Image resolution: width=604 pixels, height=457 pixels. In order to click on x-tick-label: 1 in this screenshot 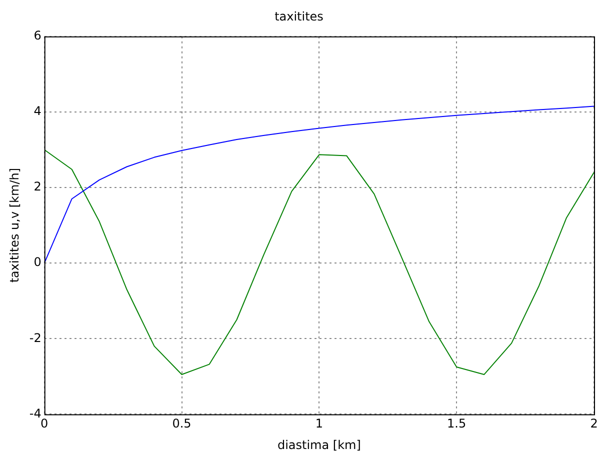, I will do `click(319, 423)`.